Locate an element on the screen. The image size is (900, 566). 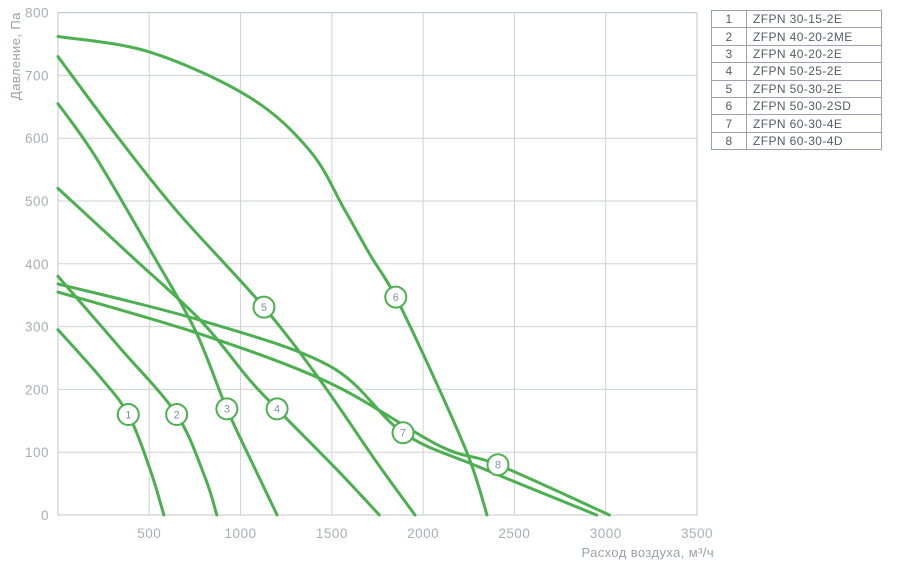
legend-row: 4 ZFPN 50-25-2E is located at coordinates (796, 71).